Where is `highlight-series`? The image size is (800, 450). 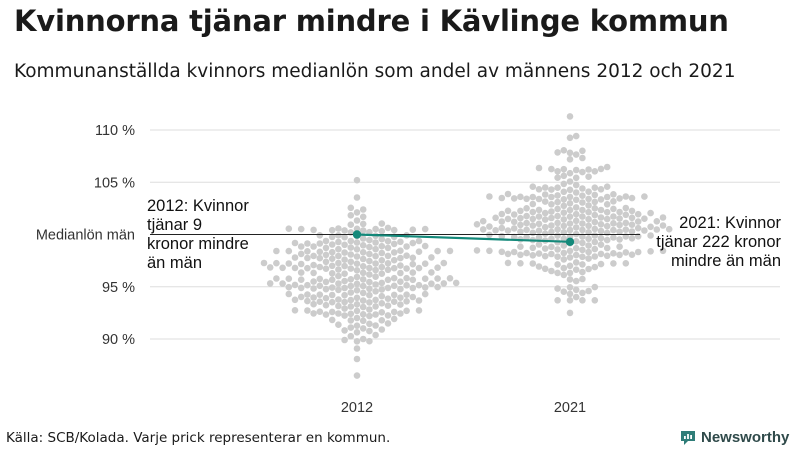
highlight-series is located at coordinates (463, 238).